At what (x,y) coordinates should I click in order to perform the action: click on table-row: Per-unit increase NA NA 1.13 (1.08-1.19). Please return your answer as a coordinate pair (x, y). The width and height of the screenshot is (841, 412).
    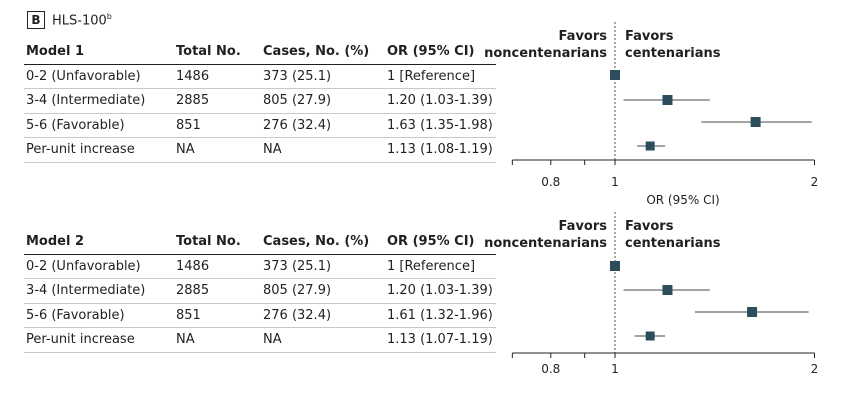
    Looking at the image, I should click on (260, 150).